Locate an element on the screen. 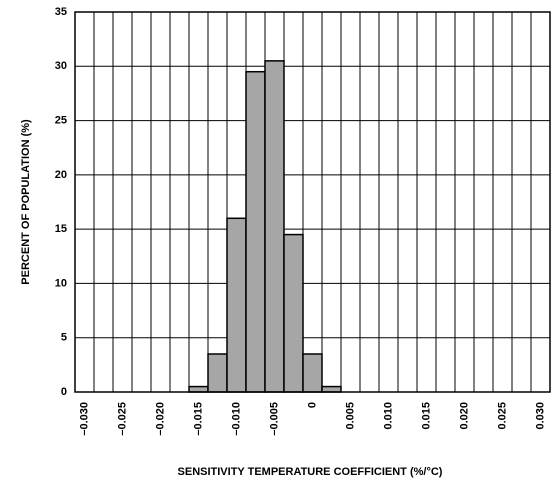 The height and width of the screenshot is (482, 560). x-tick-label: –0.015 is located at coordinates (198, 419).